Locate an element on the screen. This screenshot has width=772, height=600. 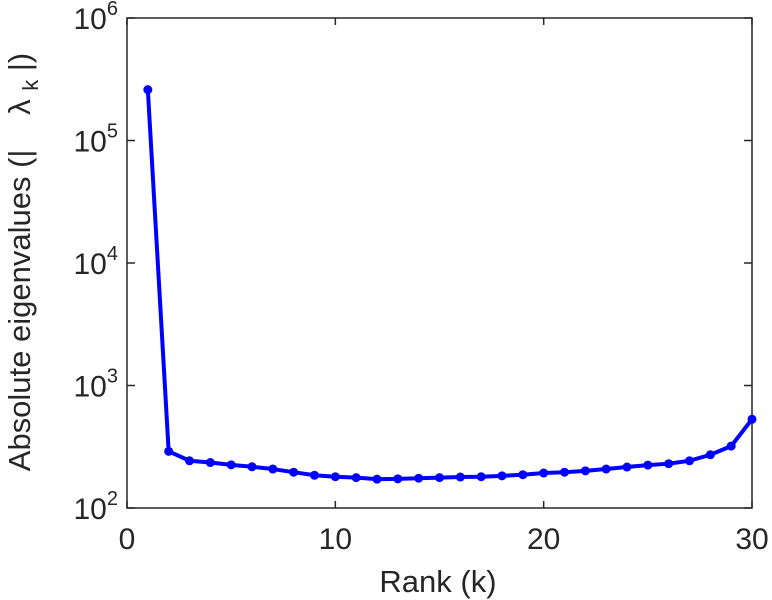
y-tick-label: 10⁴ is located at coordinates (96, 262).